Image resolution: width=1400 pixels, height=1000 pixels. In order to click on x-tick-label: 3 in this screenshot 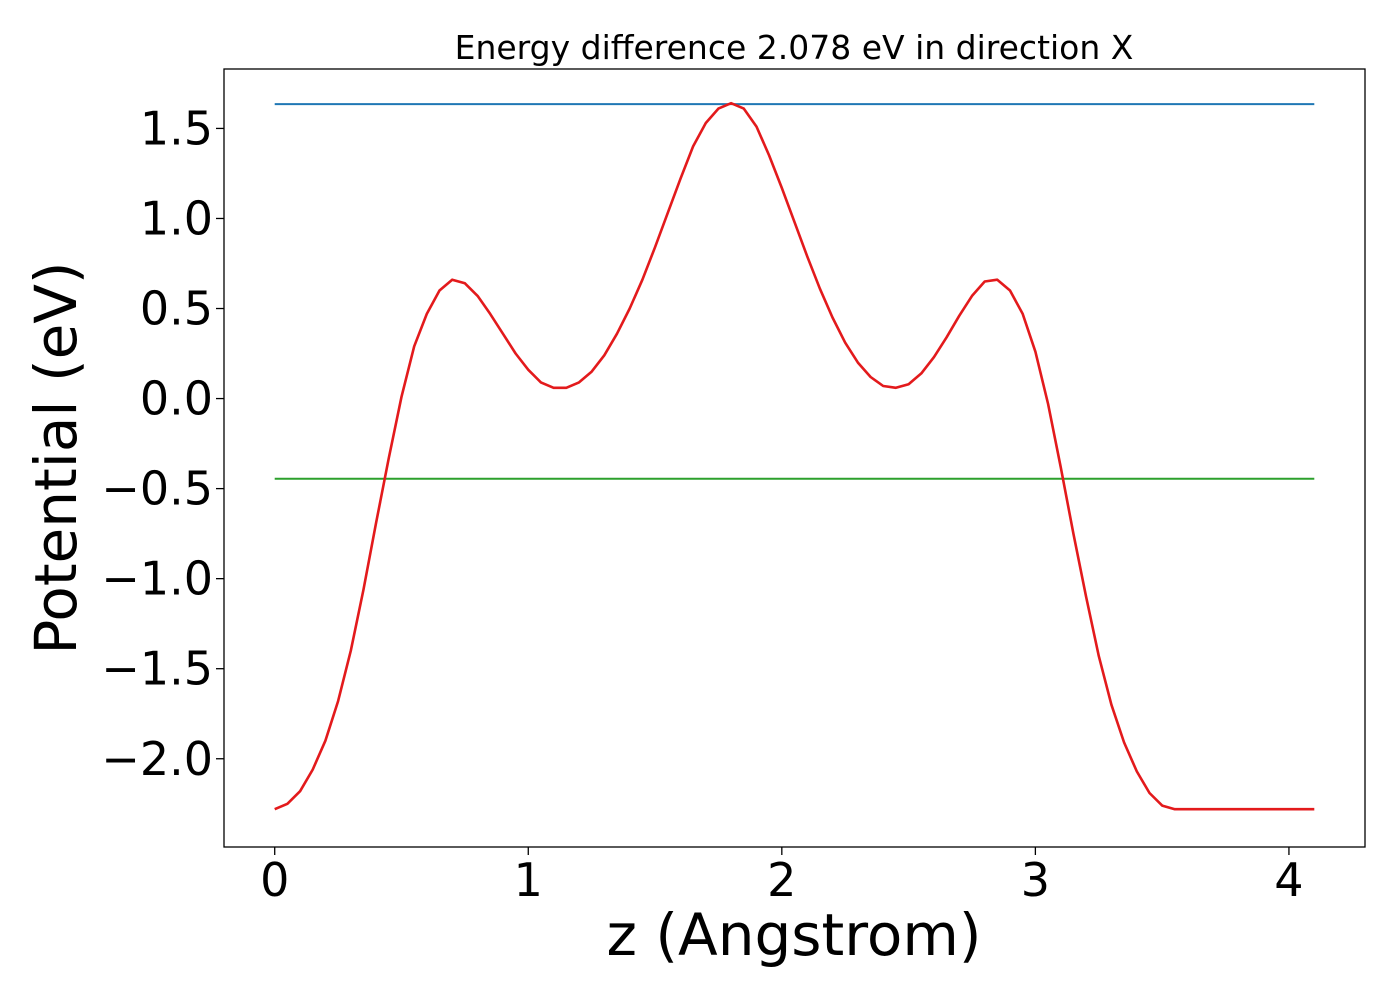, I will do `click(1035, 880)`.